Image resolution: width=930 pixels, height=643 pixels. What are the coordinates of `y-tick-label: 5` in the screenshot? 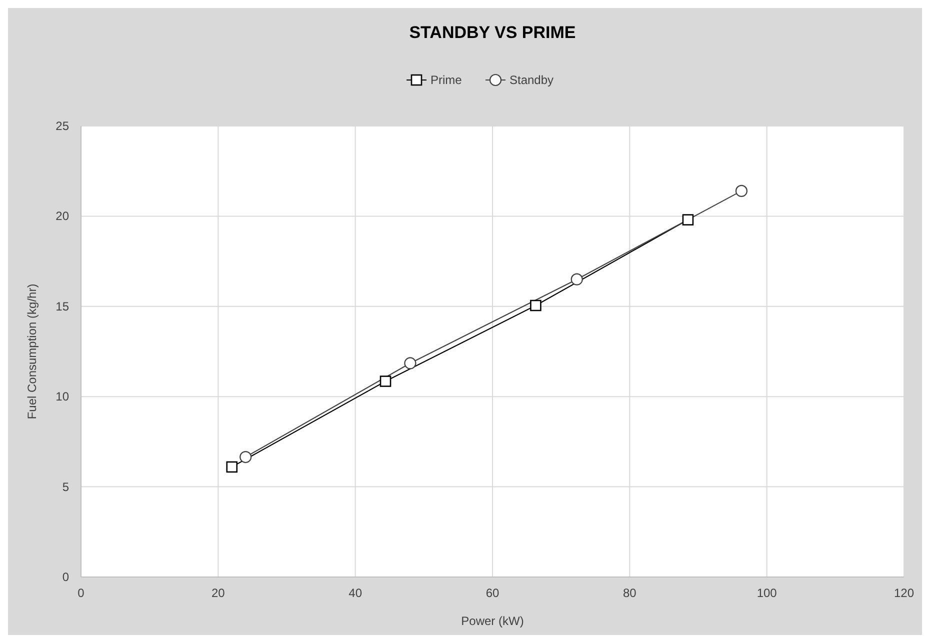 It's located at (66, 487).